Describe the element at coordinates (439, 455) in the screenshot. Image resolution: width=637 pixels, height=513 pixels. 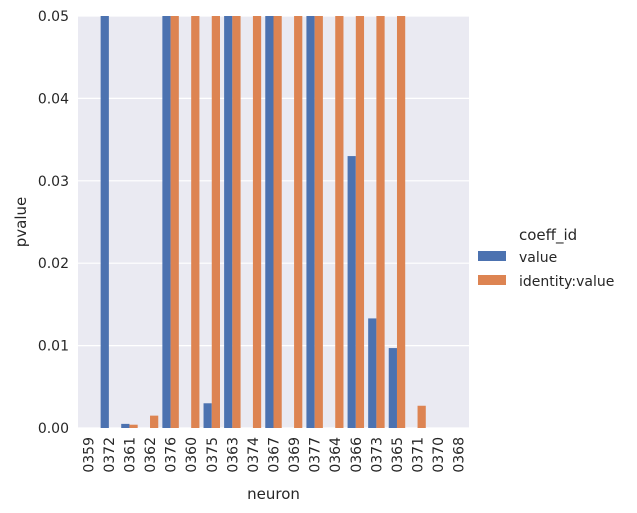
I see `x-tick-label: 0370` at that location.